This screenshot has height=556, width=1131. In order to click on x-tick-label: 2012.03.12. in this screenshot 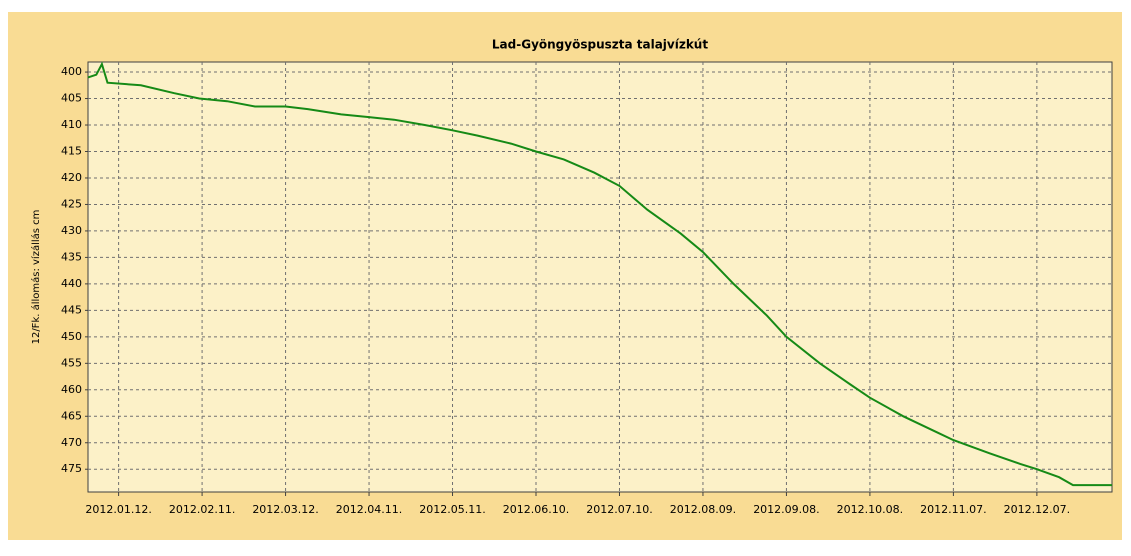, I will do `click(285, 509)`.